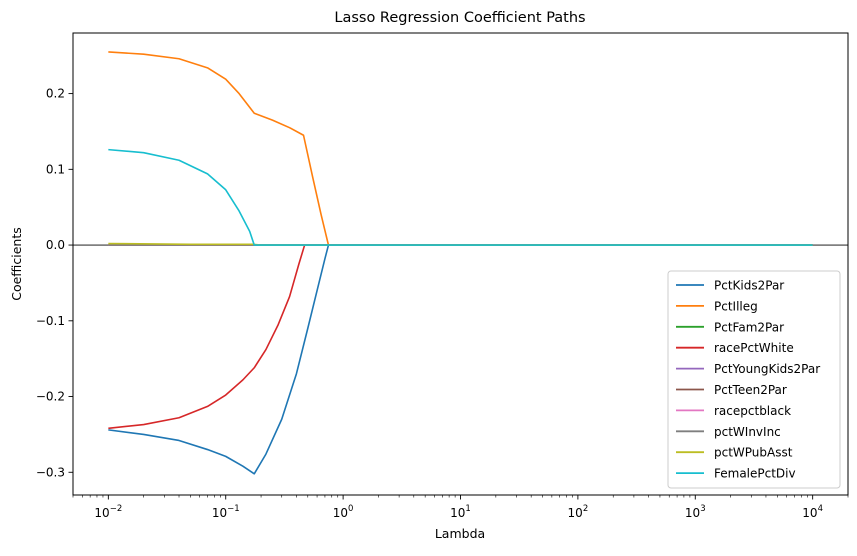  What do you see at coordinates (50, 321) in the screenshot?
I see `y-tick-label-2: −0.1` at bounding box center [50, 321].